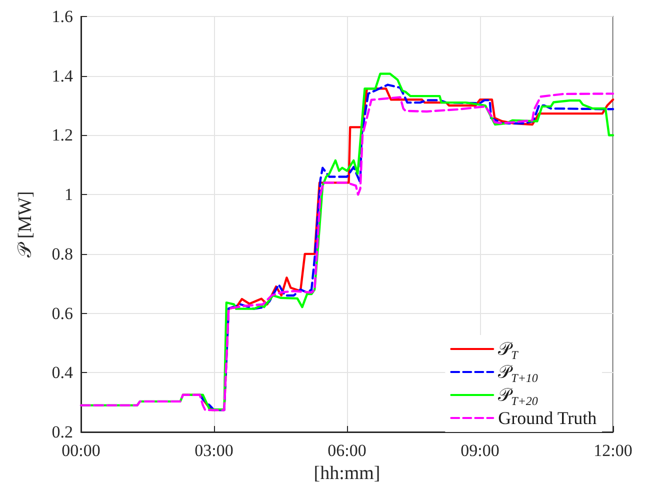 The width and height of the screenshot is (646, 502). I want to click on x-tick-label: 03:00, so click(214, 450).